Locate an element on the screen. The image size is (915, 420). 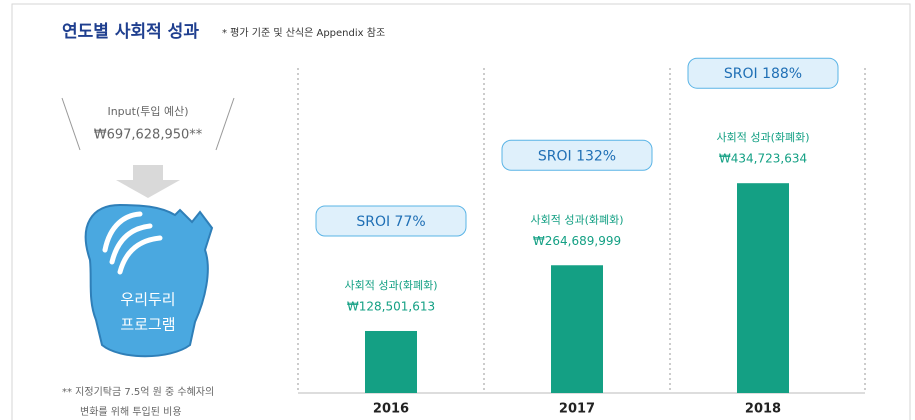
input-amount: ₩697,628,950** is located at coordinates (148, 135).